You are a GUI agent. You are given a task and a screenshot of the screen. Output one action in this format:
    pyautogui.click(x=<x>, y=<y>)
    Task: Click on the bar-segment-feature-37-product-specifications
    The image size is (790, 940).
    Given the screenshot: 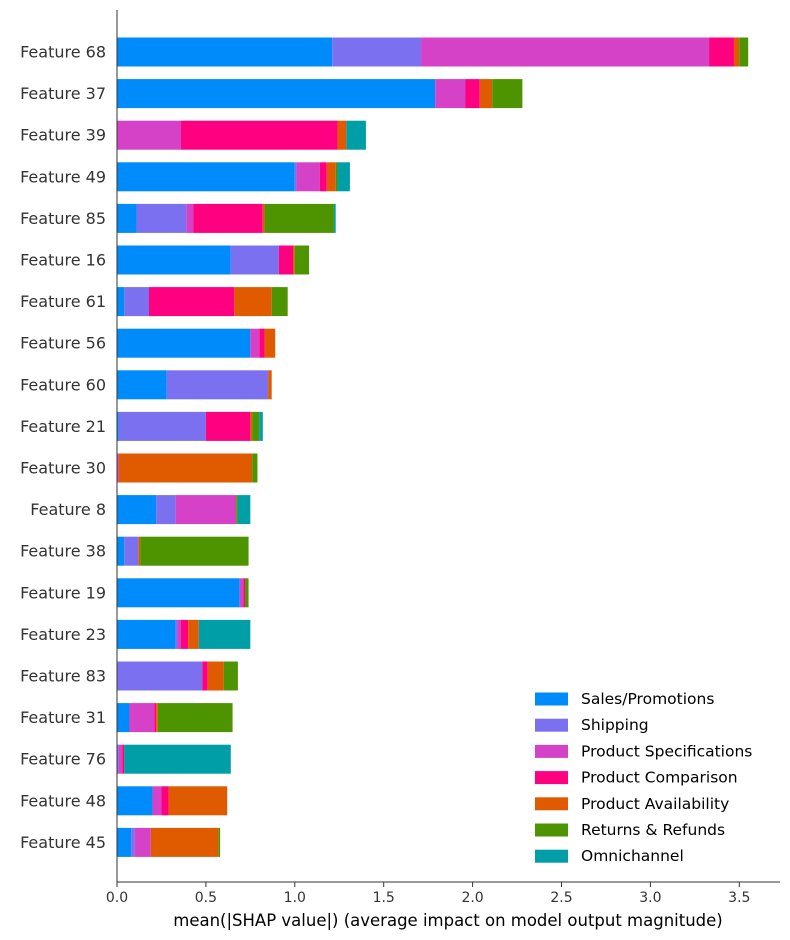 What is the action you would take?
    pyautogui.click(x=450, y=94)
    